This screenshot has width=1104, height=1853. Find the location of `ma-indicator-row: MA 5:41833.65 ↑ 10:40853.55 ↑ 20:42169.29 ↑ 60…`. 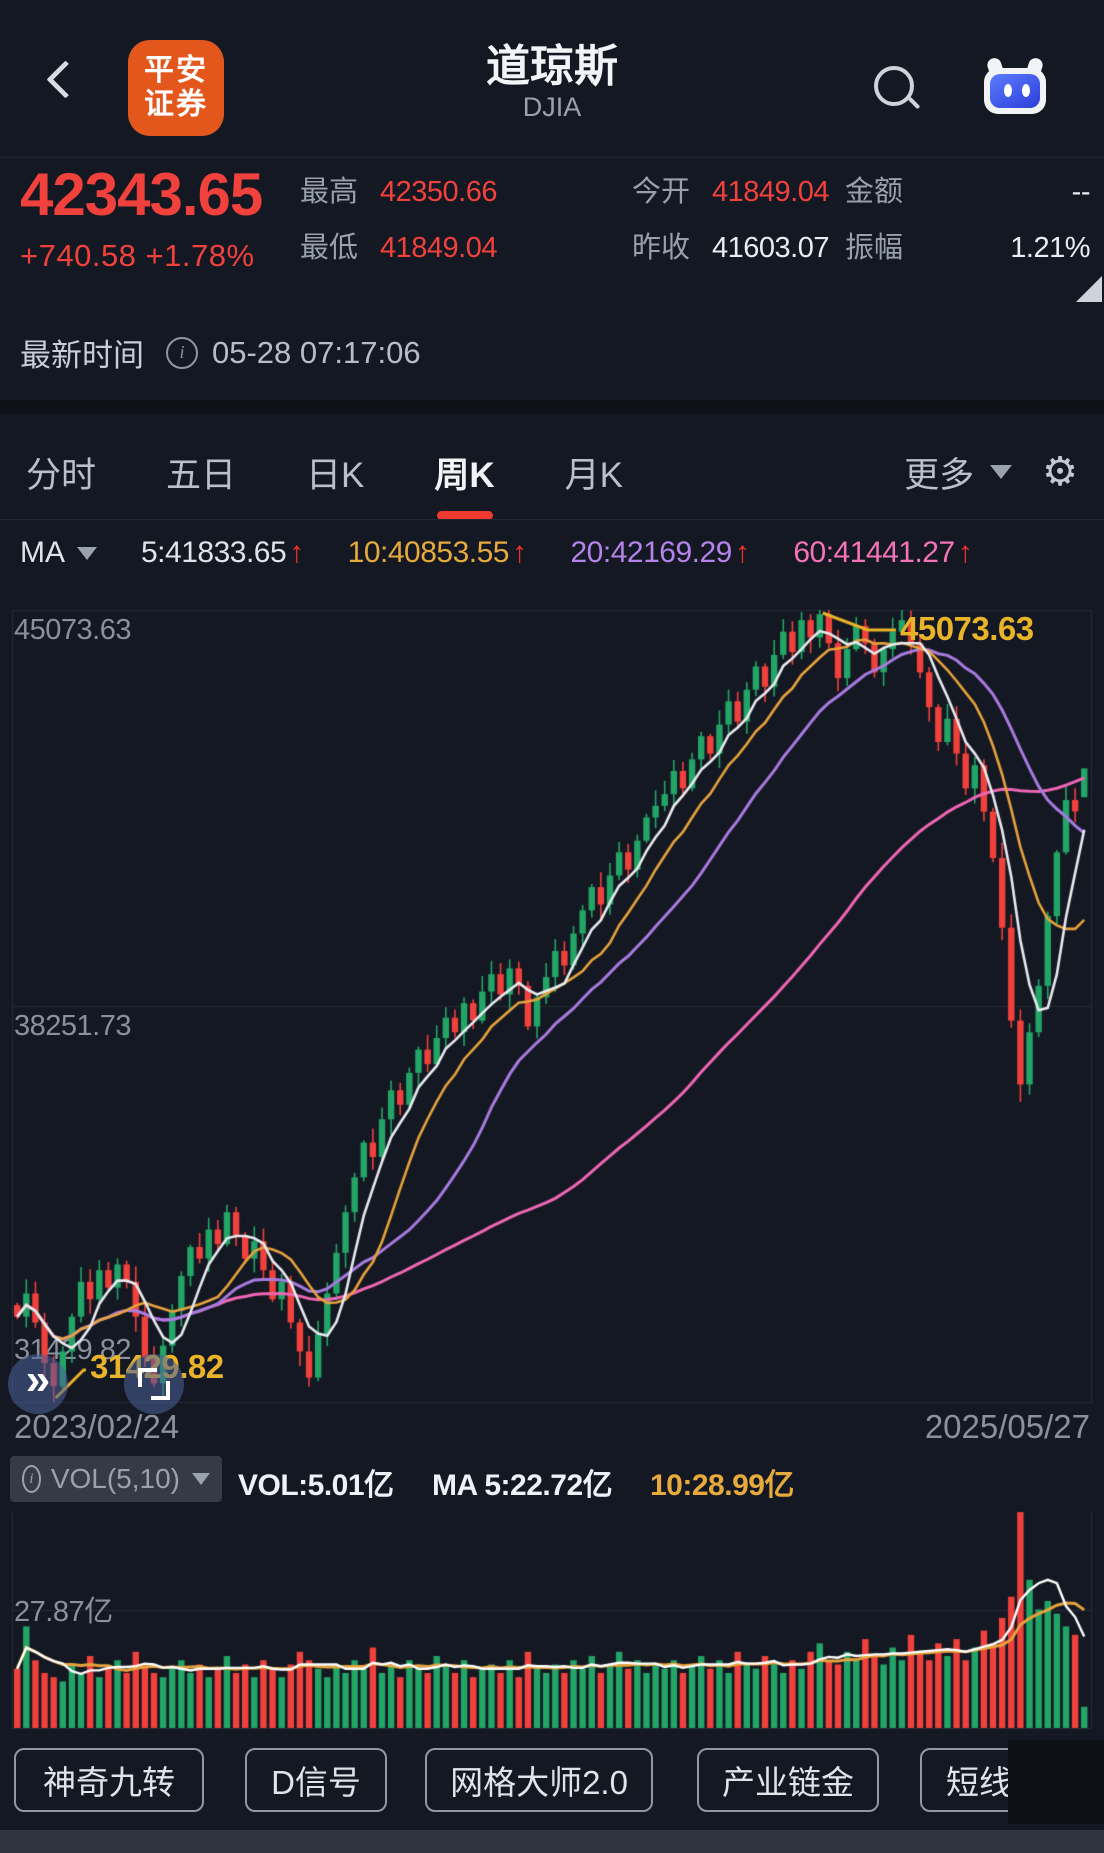

ma-indicator-row: MA 5:41833.65 ↑ 10:40853.55 ↑ 20:42169.29 ↑ 60… is located at coordinates (496, 553).